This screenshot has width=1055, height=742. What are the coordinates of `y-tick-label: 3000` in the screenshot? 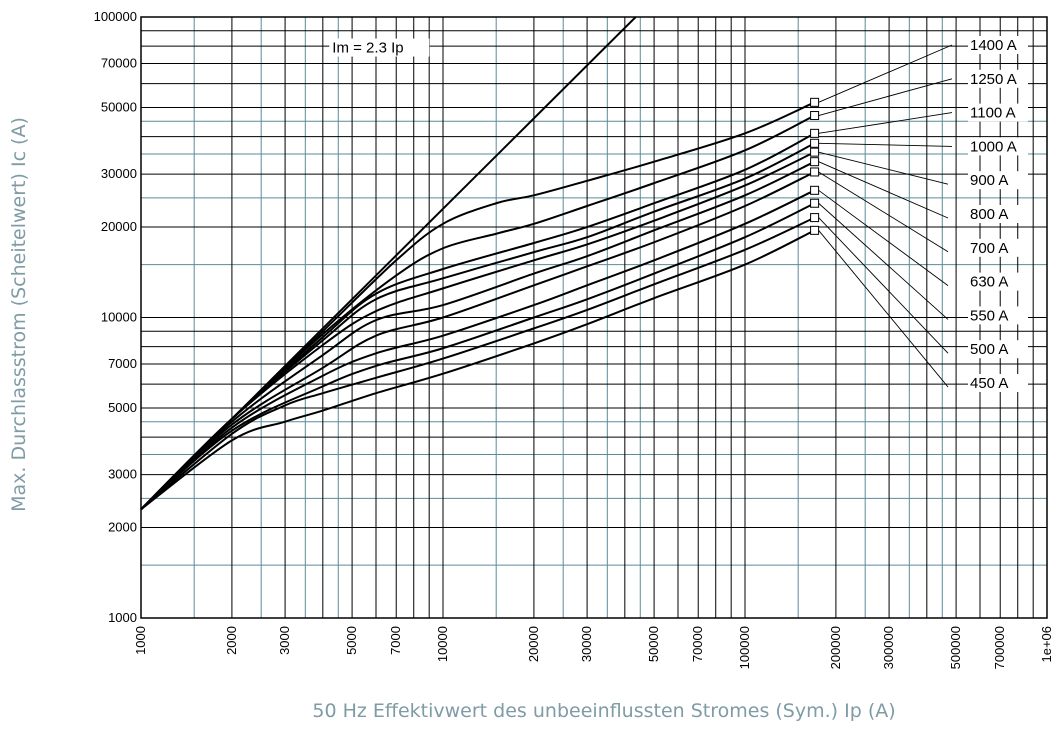 It's located at (122, 474).